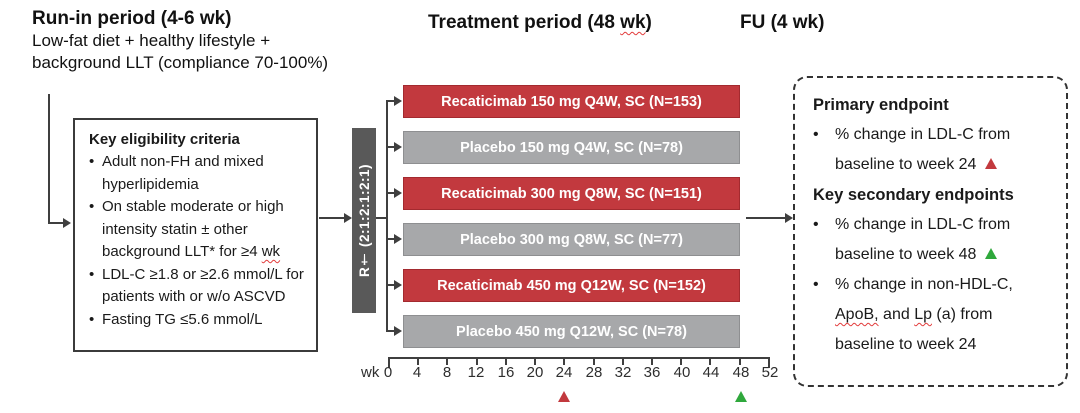  What do you see at coordinates (857, 314) in the screenshot?
I see `apob-misspelling: ApoB,` at bounding box center [857, 314].